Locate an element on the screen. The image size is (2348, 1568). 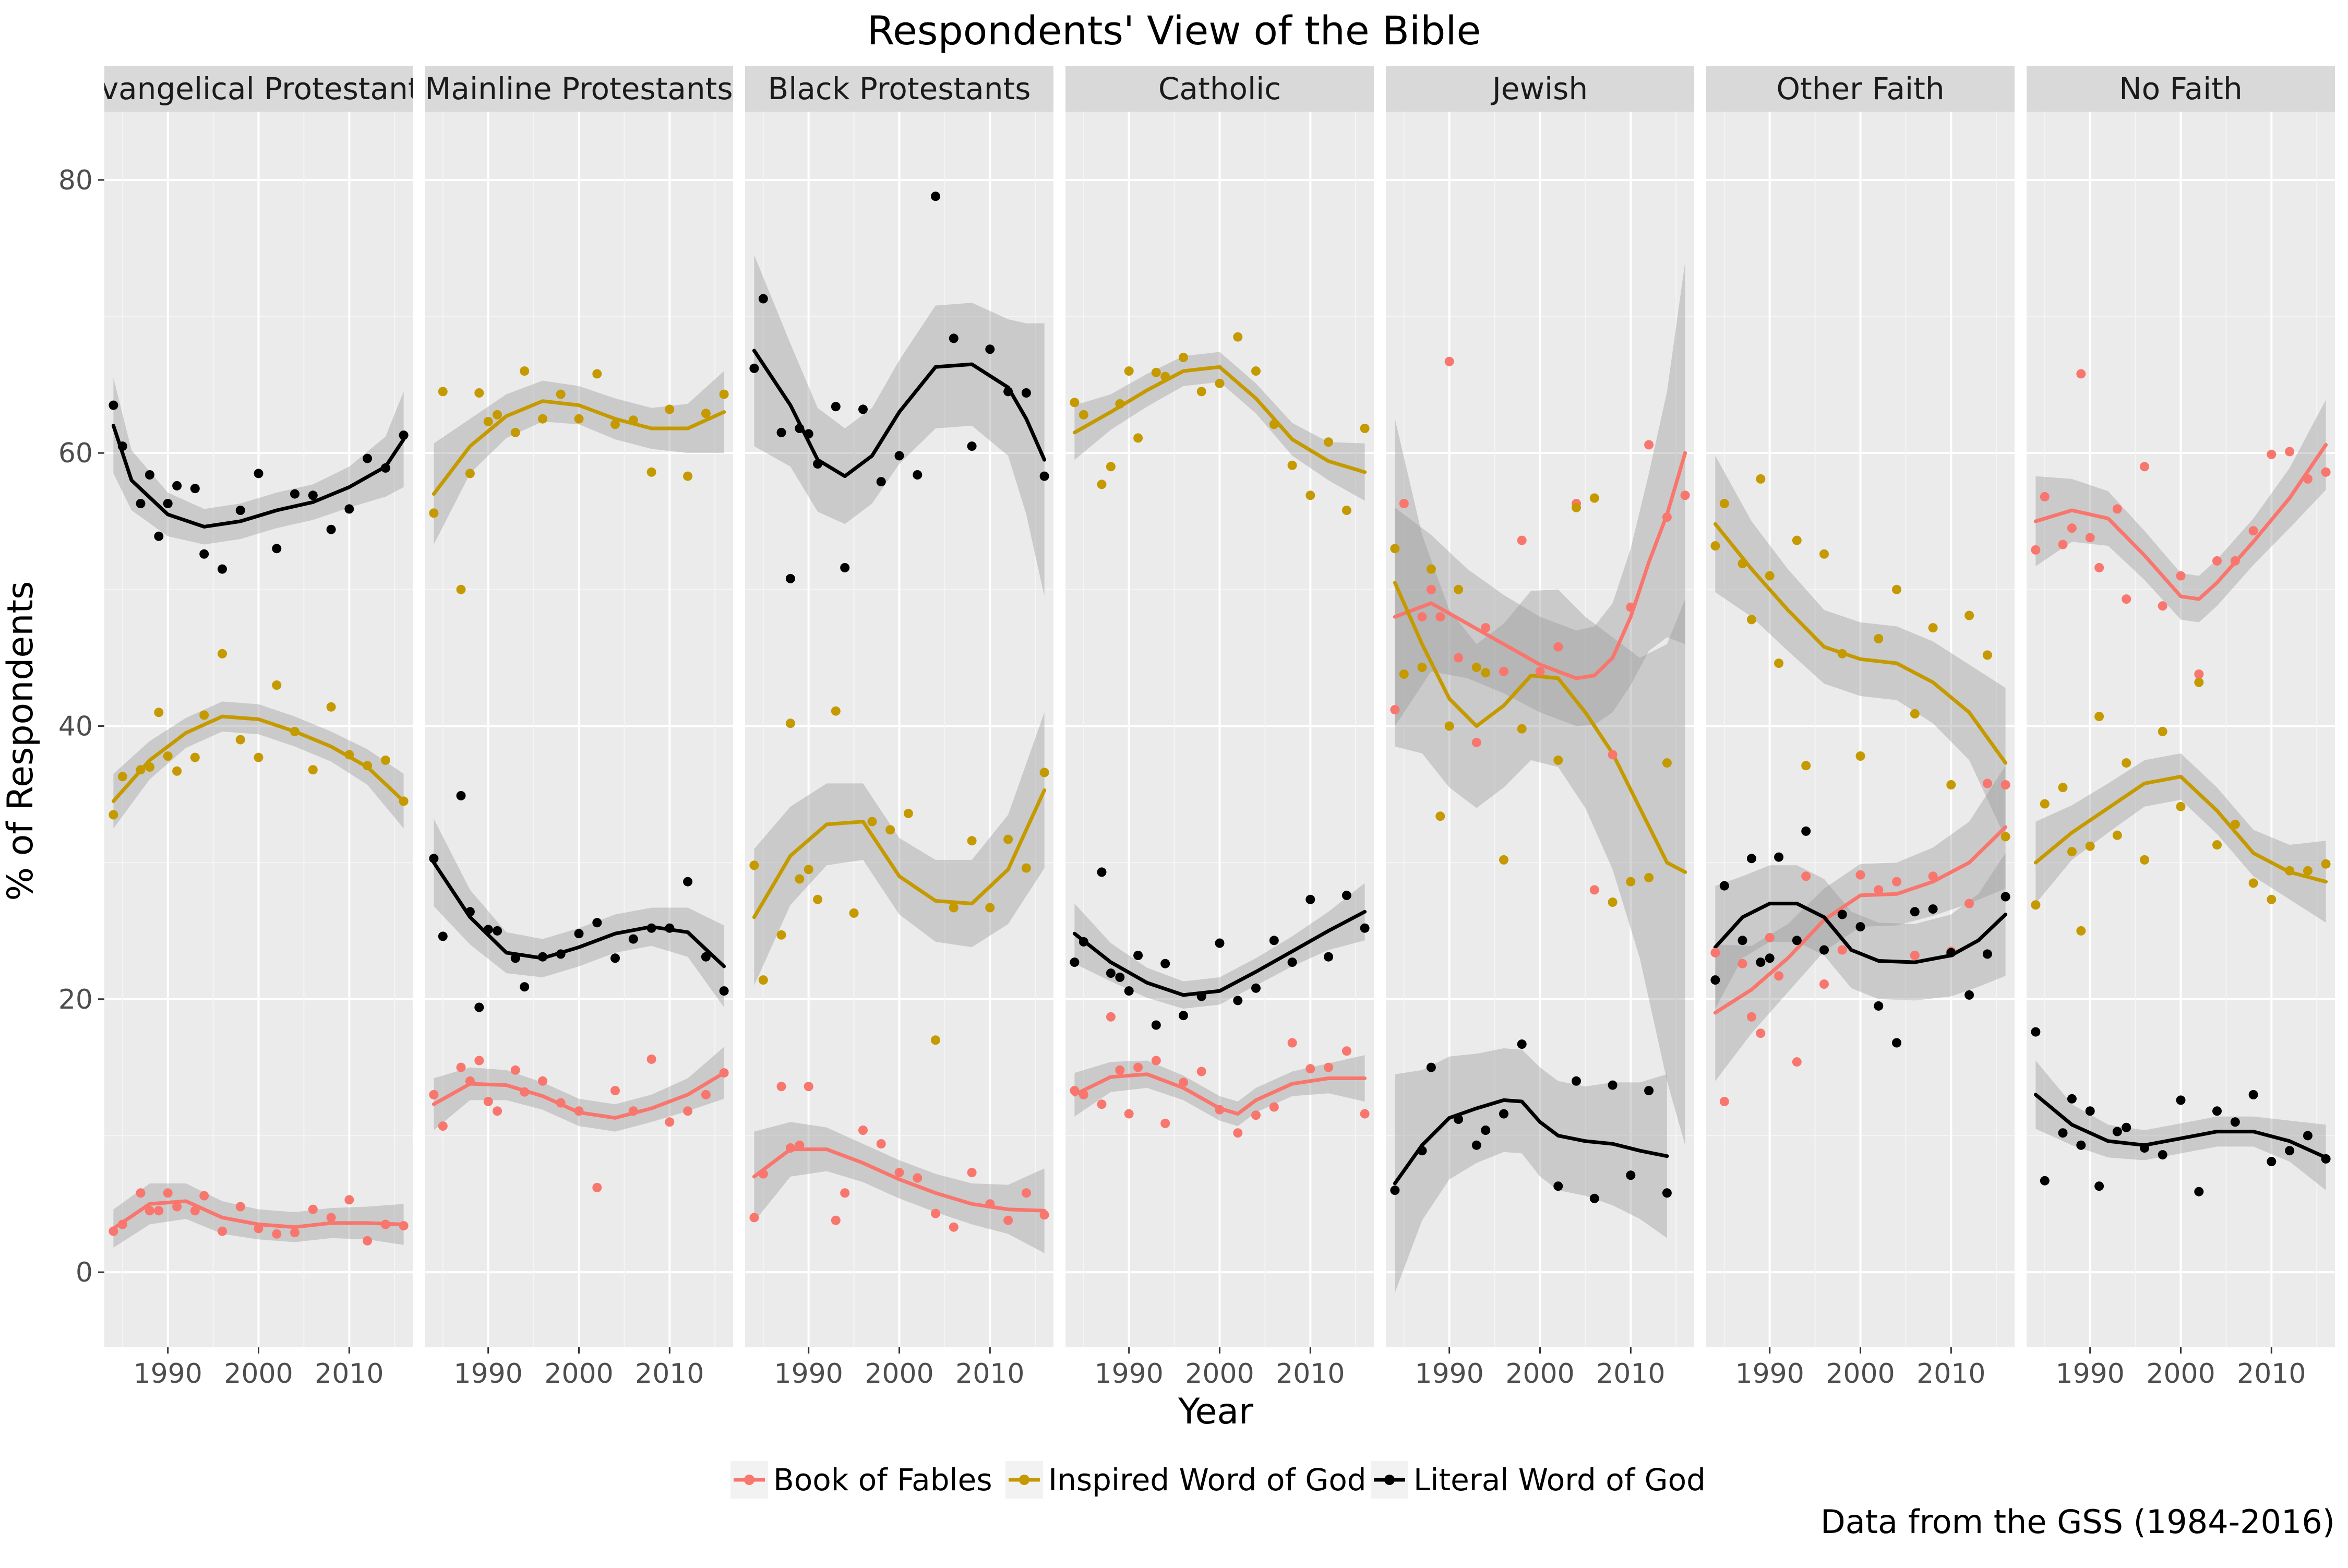
facet-strip-label: Evangelical Protestants is located at coordinates (258, 88).